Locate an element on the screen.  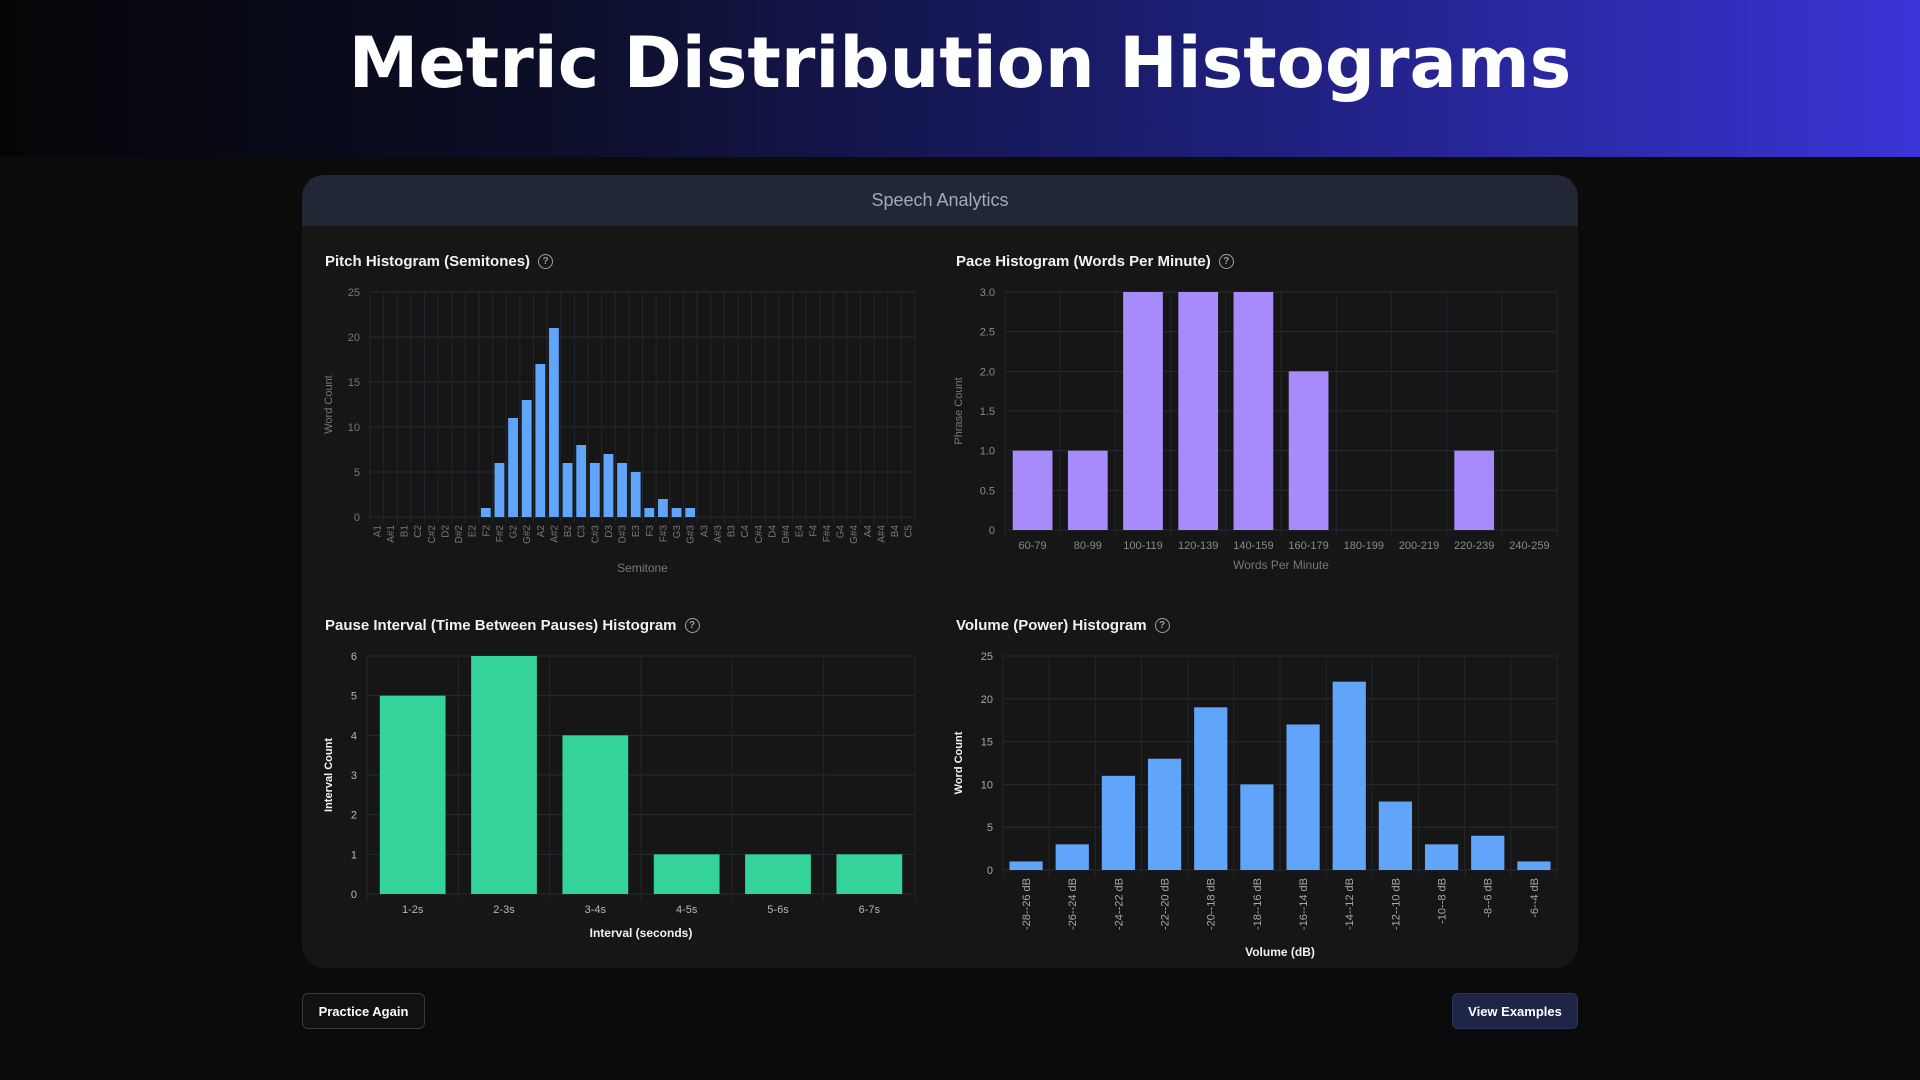
y-tick-label: 2.0 is located at coordinates (987, 372).